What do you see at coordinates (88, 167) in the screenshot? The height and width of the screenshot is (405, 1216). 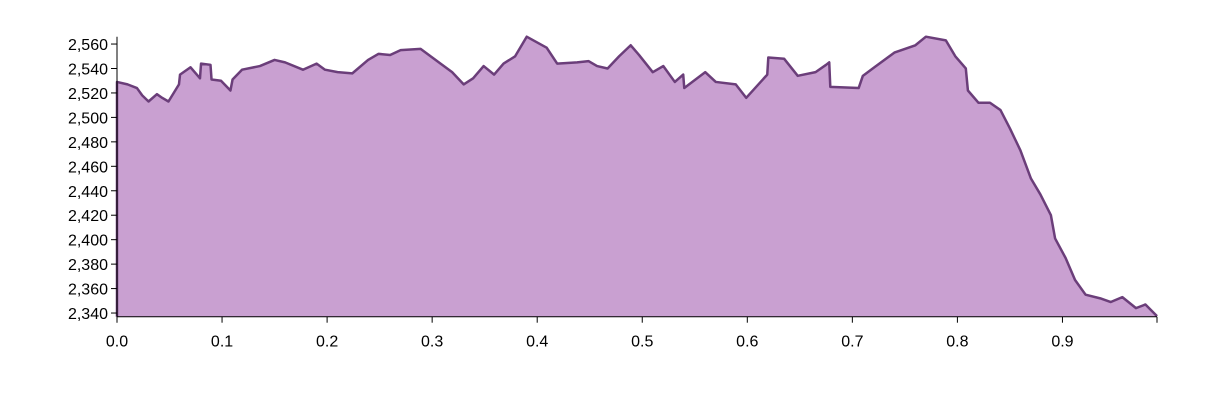 I see `y-tick-label: 2,460` at bounding box center [88, 167].